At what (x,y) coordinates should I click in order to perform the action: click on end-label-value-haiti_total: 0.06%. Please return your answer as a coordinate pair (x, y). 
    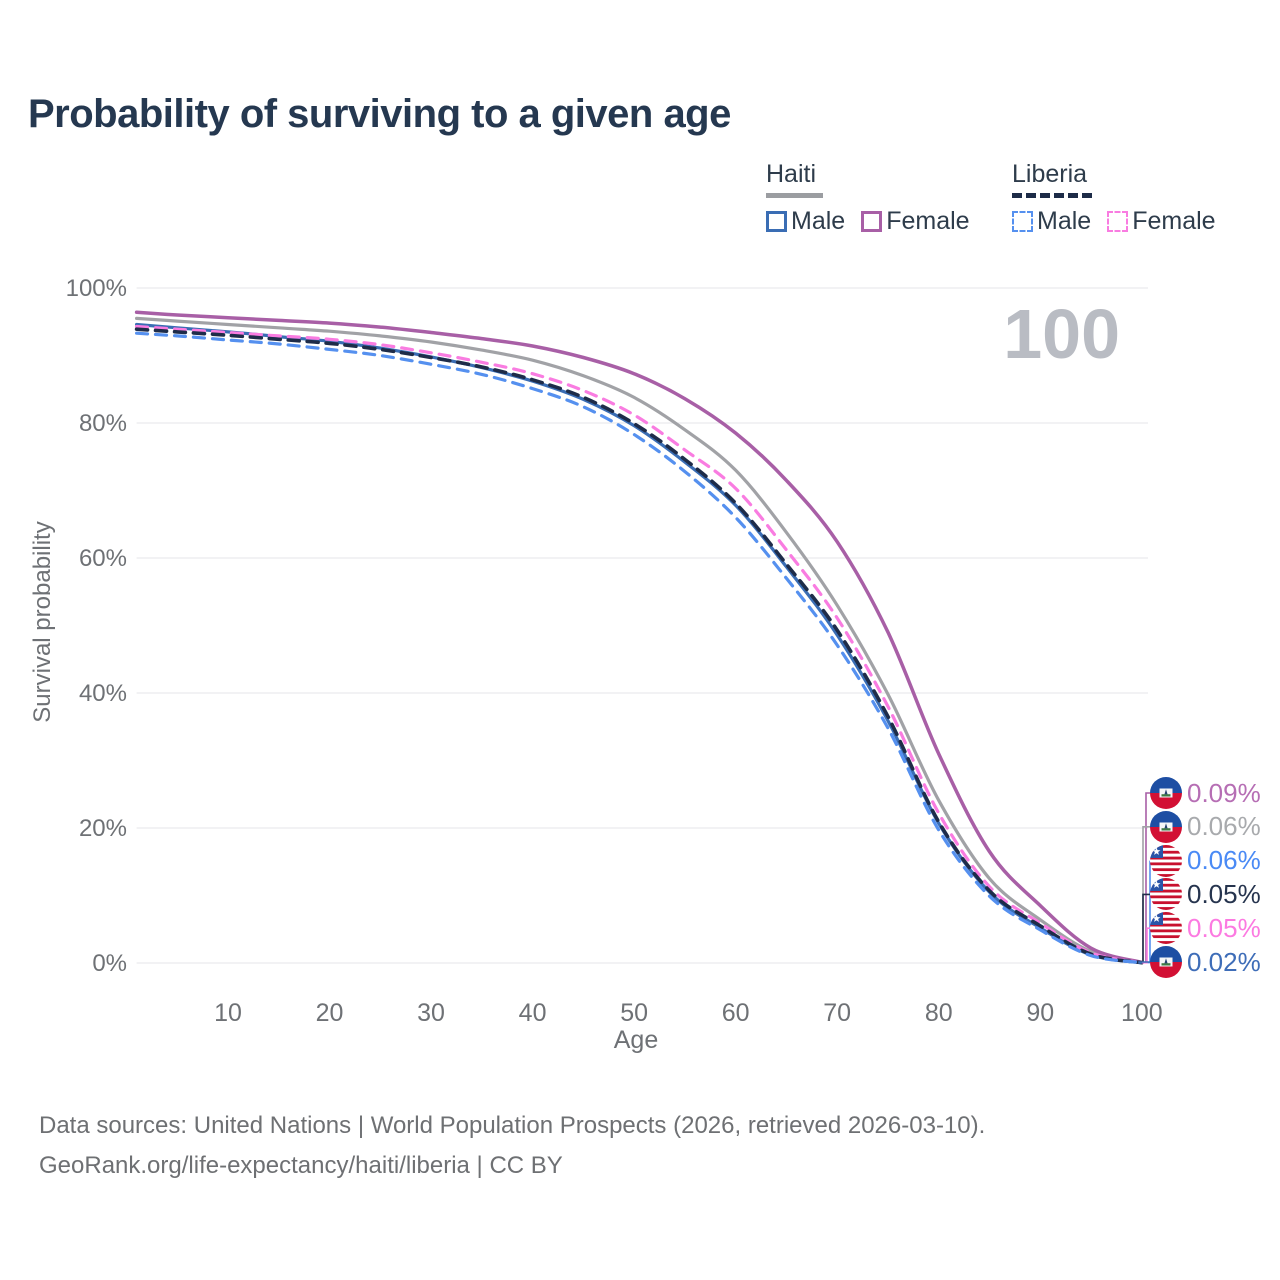
    Looking at the image, I should click on (1224, 826).